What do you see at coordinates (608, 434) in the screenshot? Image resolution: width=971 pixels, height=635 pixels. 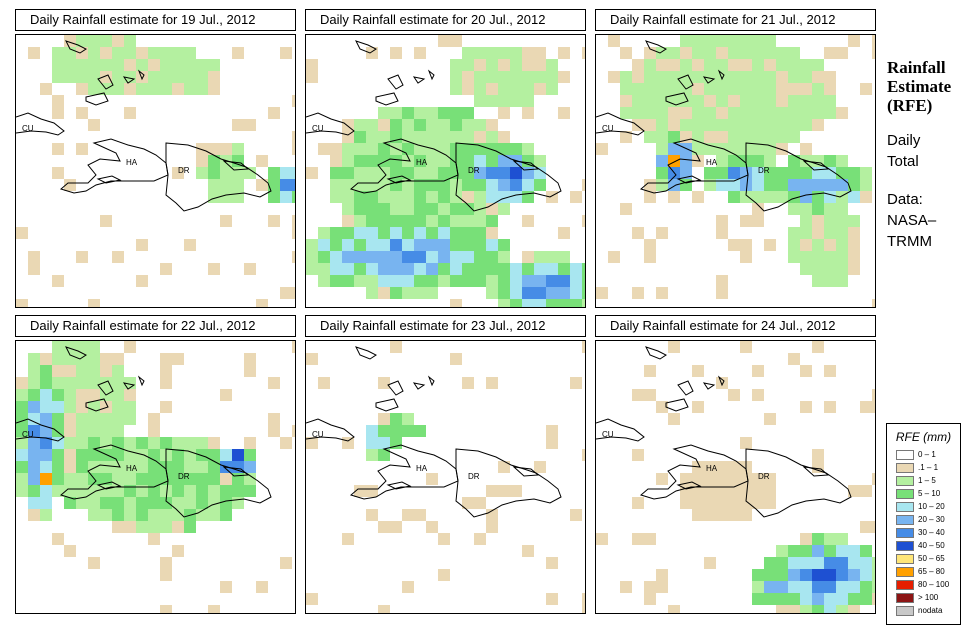 I see `country-label-cuba: CU` at bounding box center [608, 434].